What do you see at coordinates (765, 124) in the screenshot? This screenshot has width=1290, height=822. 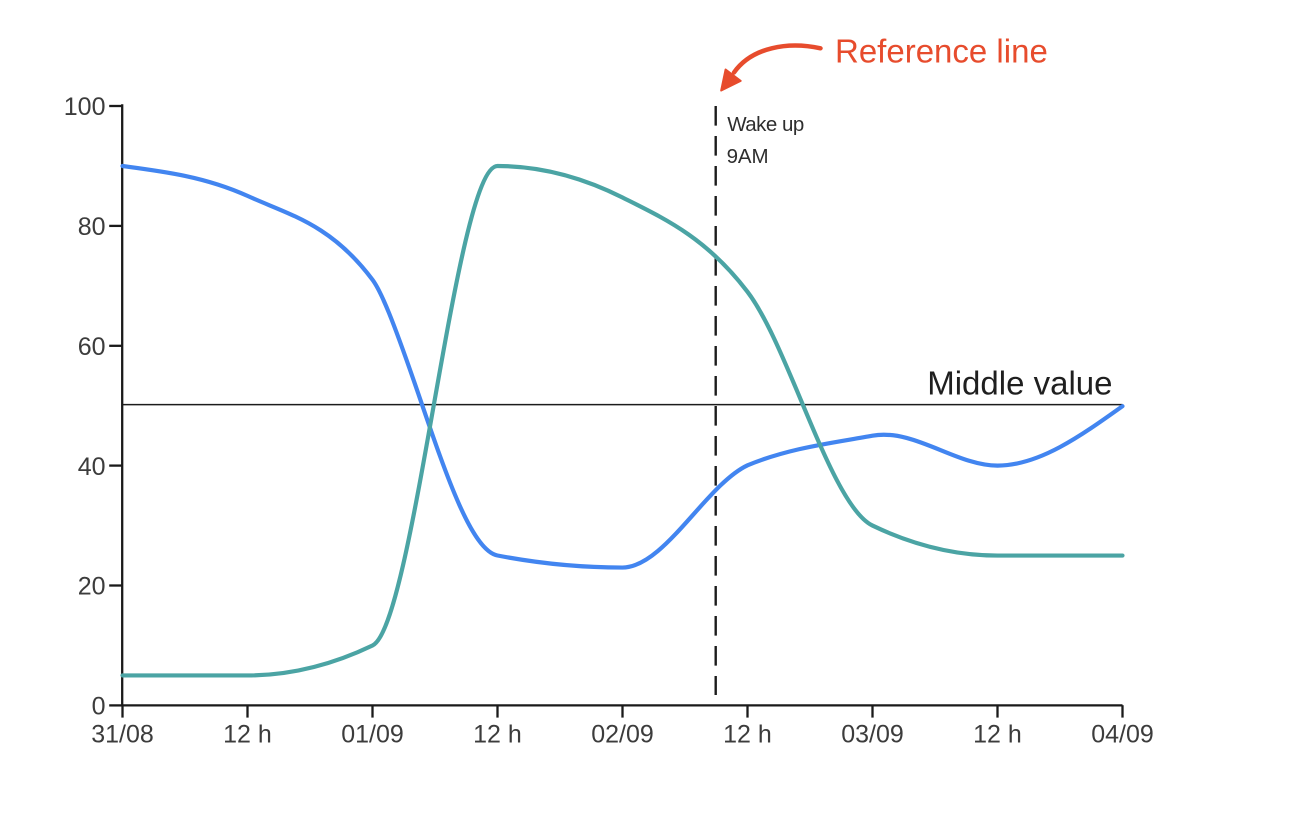 I see `svg-text: Wake up` at bounding box center [765, 124].